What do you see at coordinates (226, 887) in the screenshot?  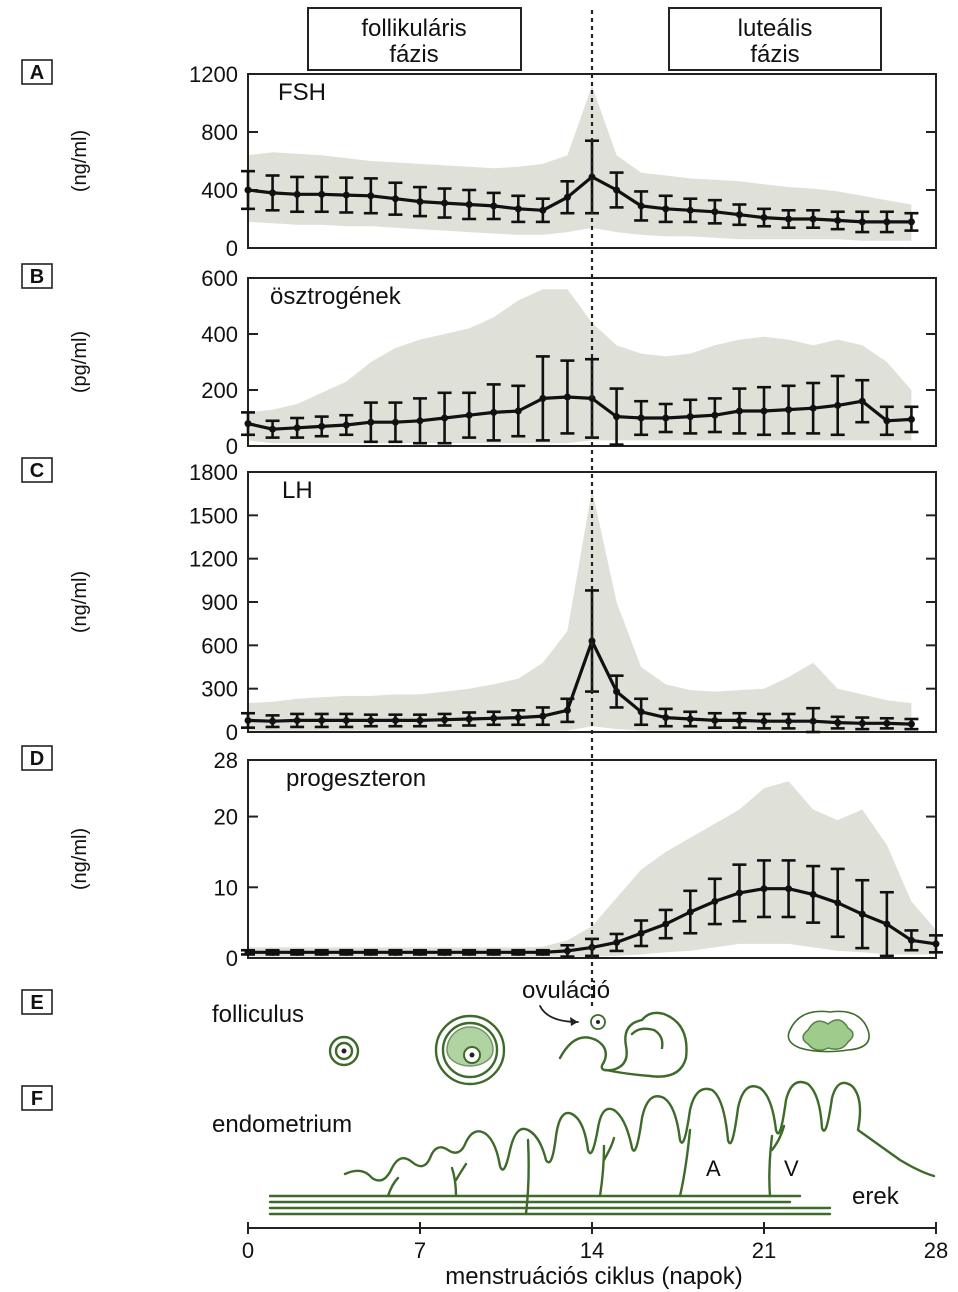 I see `y-tick-label: 10` at bounding box center [226, 887].